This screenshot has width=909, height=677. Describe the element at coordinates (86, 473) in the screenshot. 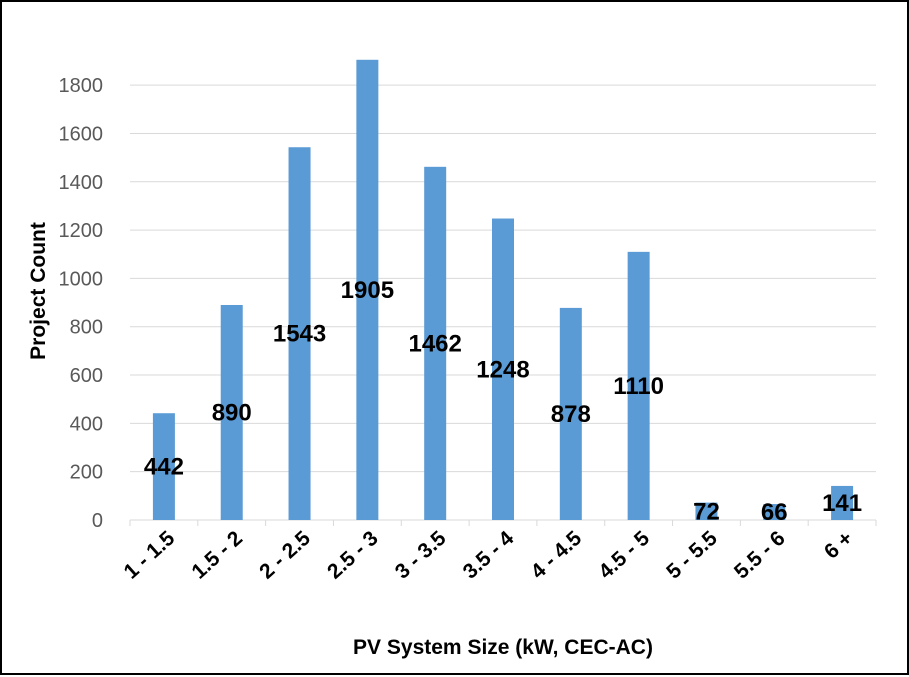

I see `y-tick-label: 200` at that location.